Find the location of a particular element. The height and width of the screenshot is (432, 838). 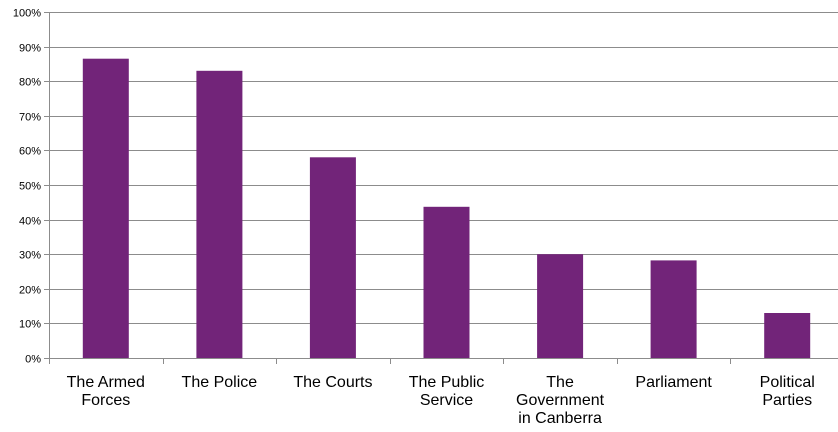

x-tick-label: The Courts is located at coordinates (332, 382).